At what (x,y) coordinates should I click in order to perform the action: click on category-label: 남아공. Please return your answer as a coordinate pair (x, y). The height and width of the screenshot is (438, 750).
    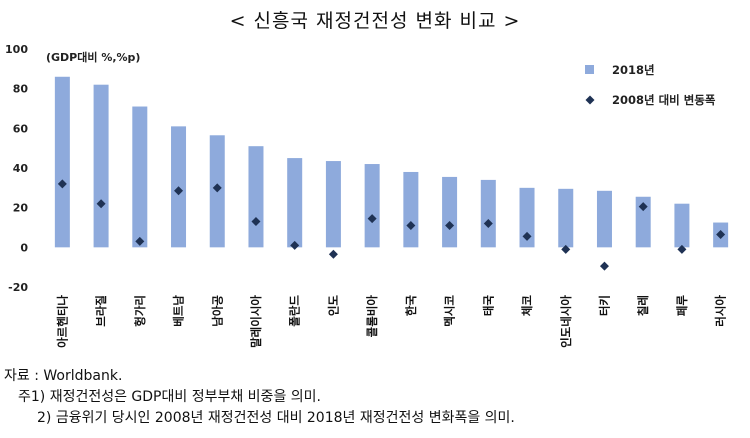
    Looking at the image, I should click on (217, 311).